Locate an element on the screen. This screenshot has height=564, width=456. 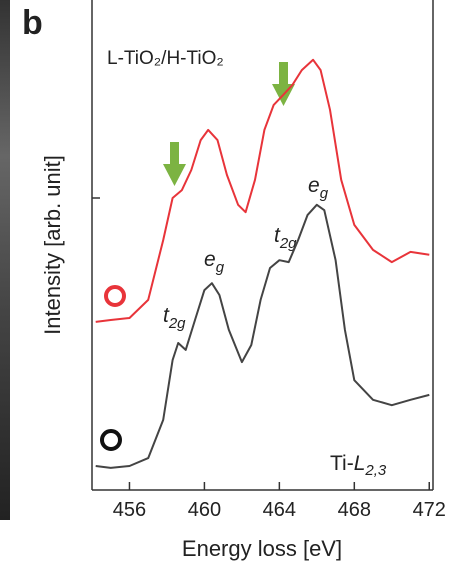
edge-label: Ti-L2,3 is located at coordinates (358, 465).